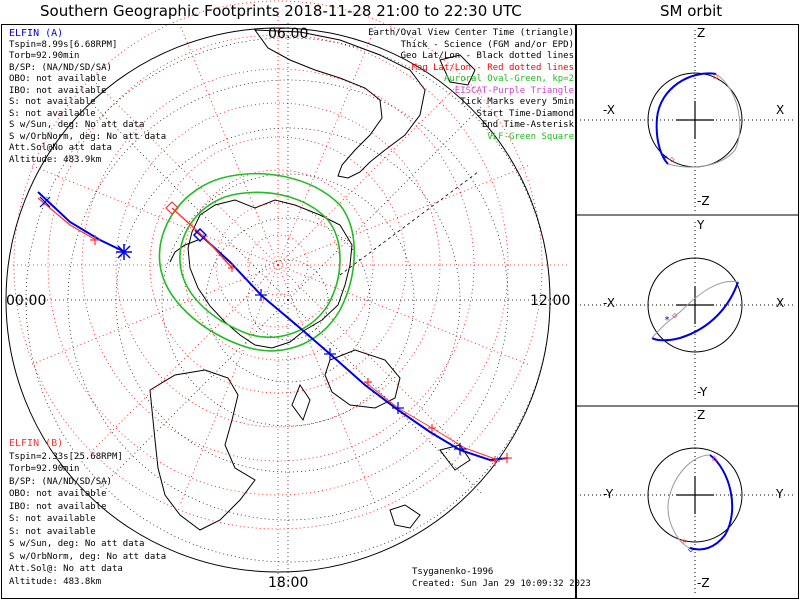 This screenshot has width=800, height=600. I want to click on auroral-oval, so click(256, 262).